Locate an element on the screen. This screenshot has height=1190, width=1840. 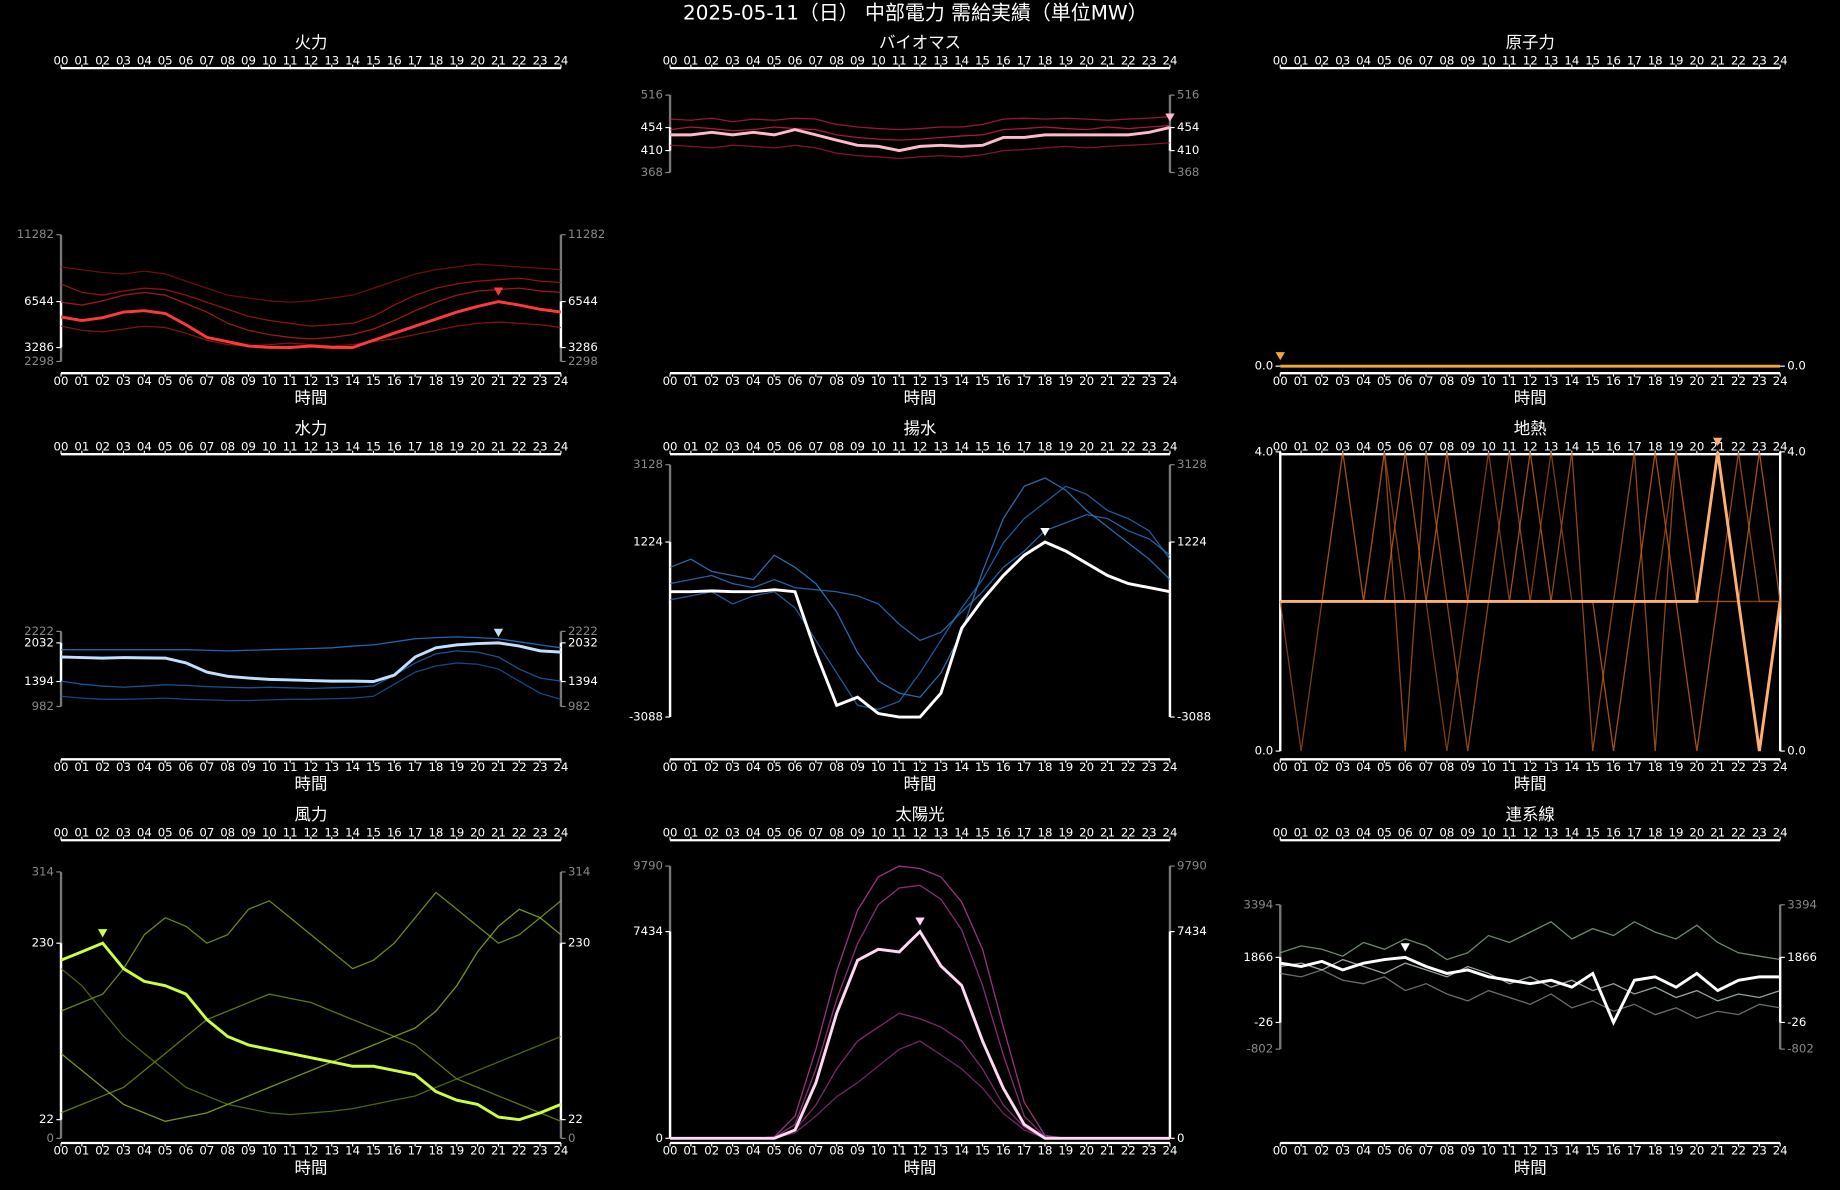
y-tick-label: 1394 is located at coordinates (583, 681).